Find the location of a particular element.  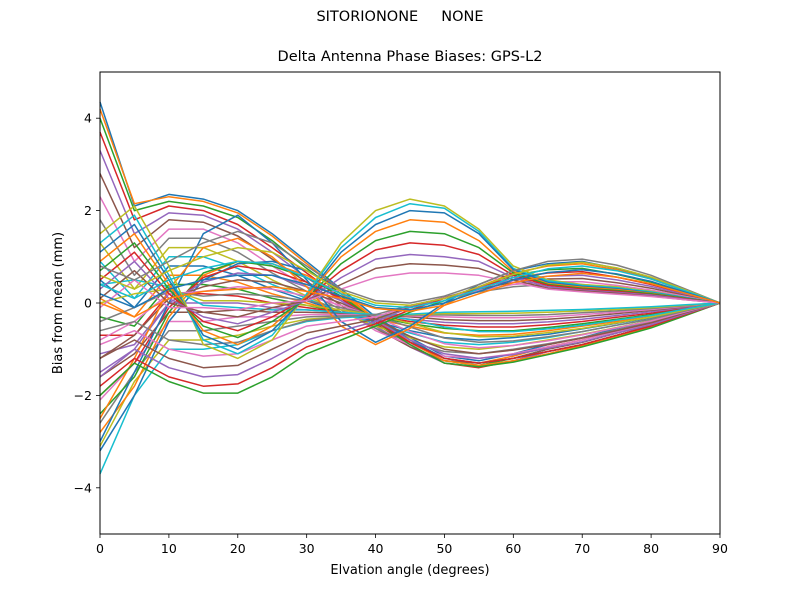

x-tick-label: 30 is located at coordinates (307, 548).